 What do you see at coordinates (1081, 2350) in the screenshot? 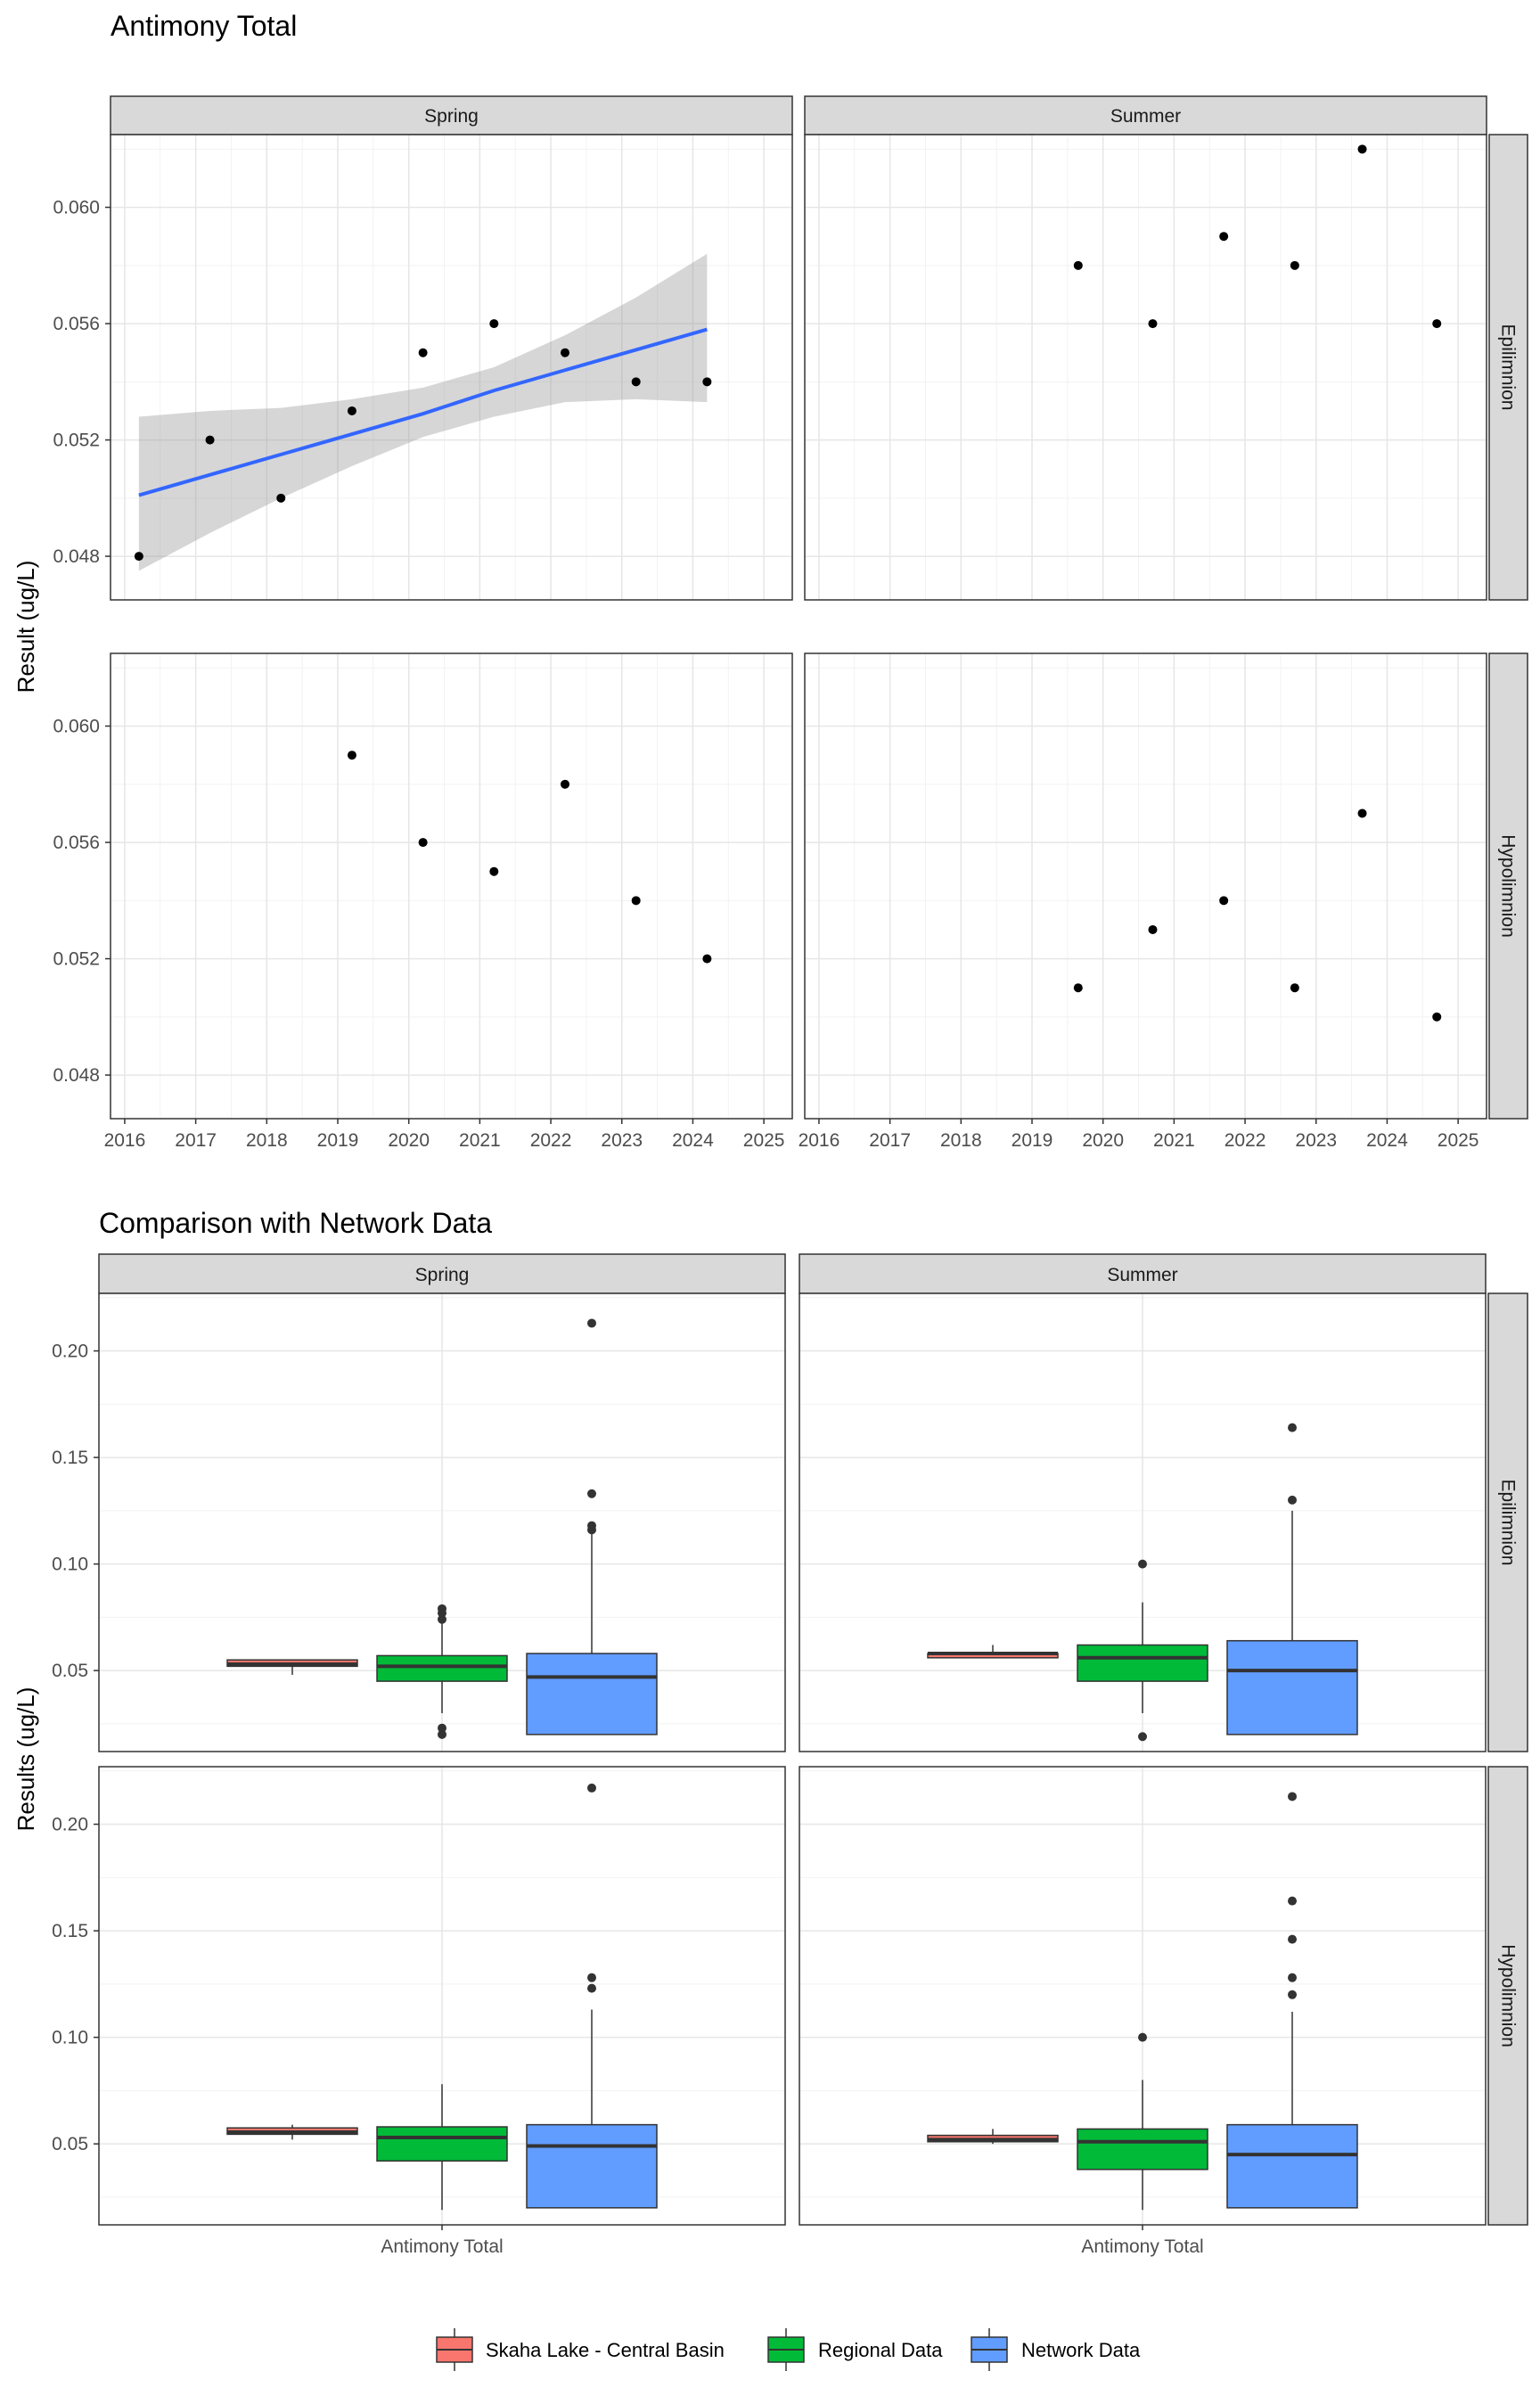
I see `legend-label: Network Data` at bounding box center [1081, 2350].